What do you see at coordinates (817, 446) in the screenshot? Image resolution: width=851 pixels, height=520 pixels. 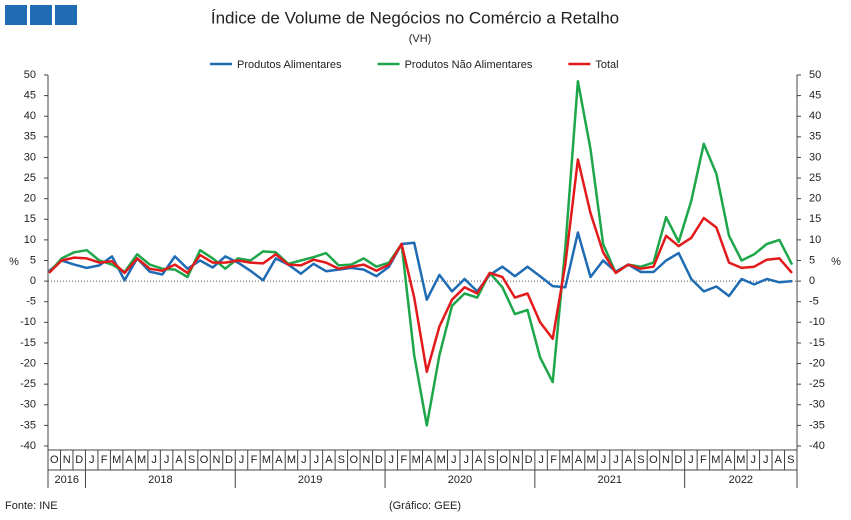 I see `y2-tick-label: -40` at bounding box center [817, 446].